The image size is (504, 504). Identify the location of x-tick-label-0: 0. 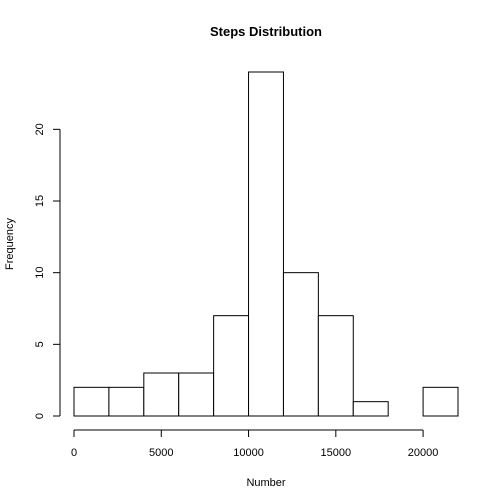
(74, 453).